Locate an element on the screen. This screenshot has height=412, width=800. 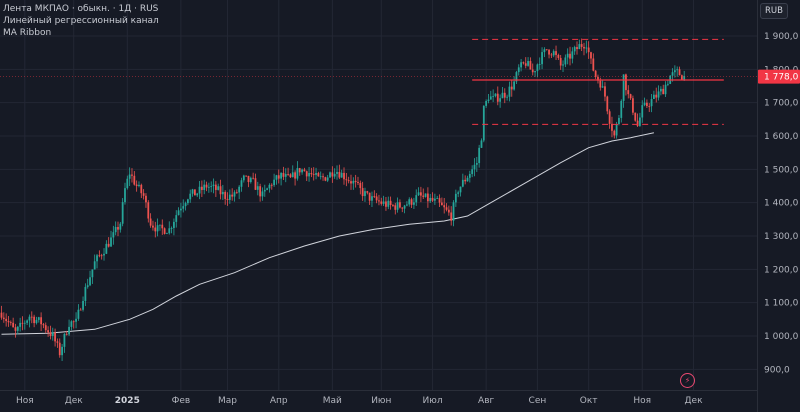
time-tick-label: Ноя is located at coordinates (642, 401).